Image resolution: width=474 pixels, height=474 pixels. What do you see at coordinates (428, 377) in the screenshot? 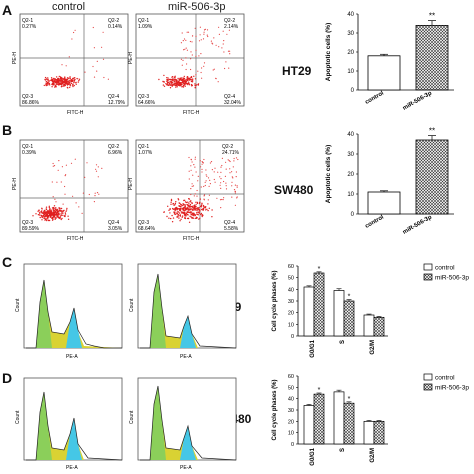
I see `legend-swatch` at bounding box center [428, 377].